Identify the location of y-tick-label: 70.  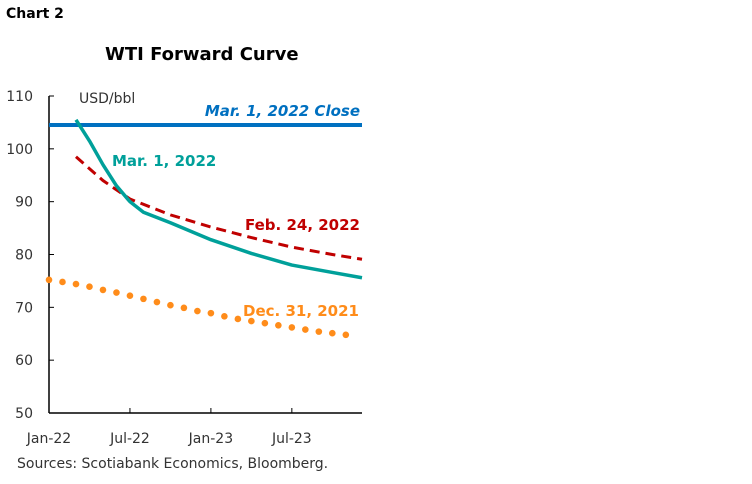
(24, 308).